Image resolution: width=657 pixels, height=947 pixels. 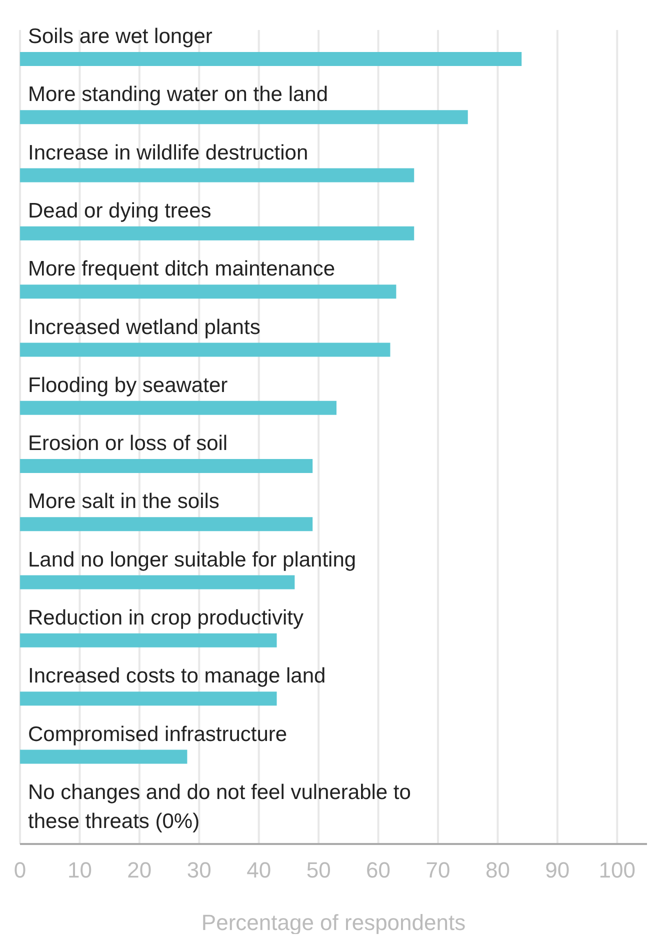 I want to click on y-tick-label: Increase in wildlife destruction, so click(x=168, y=152).